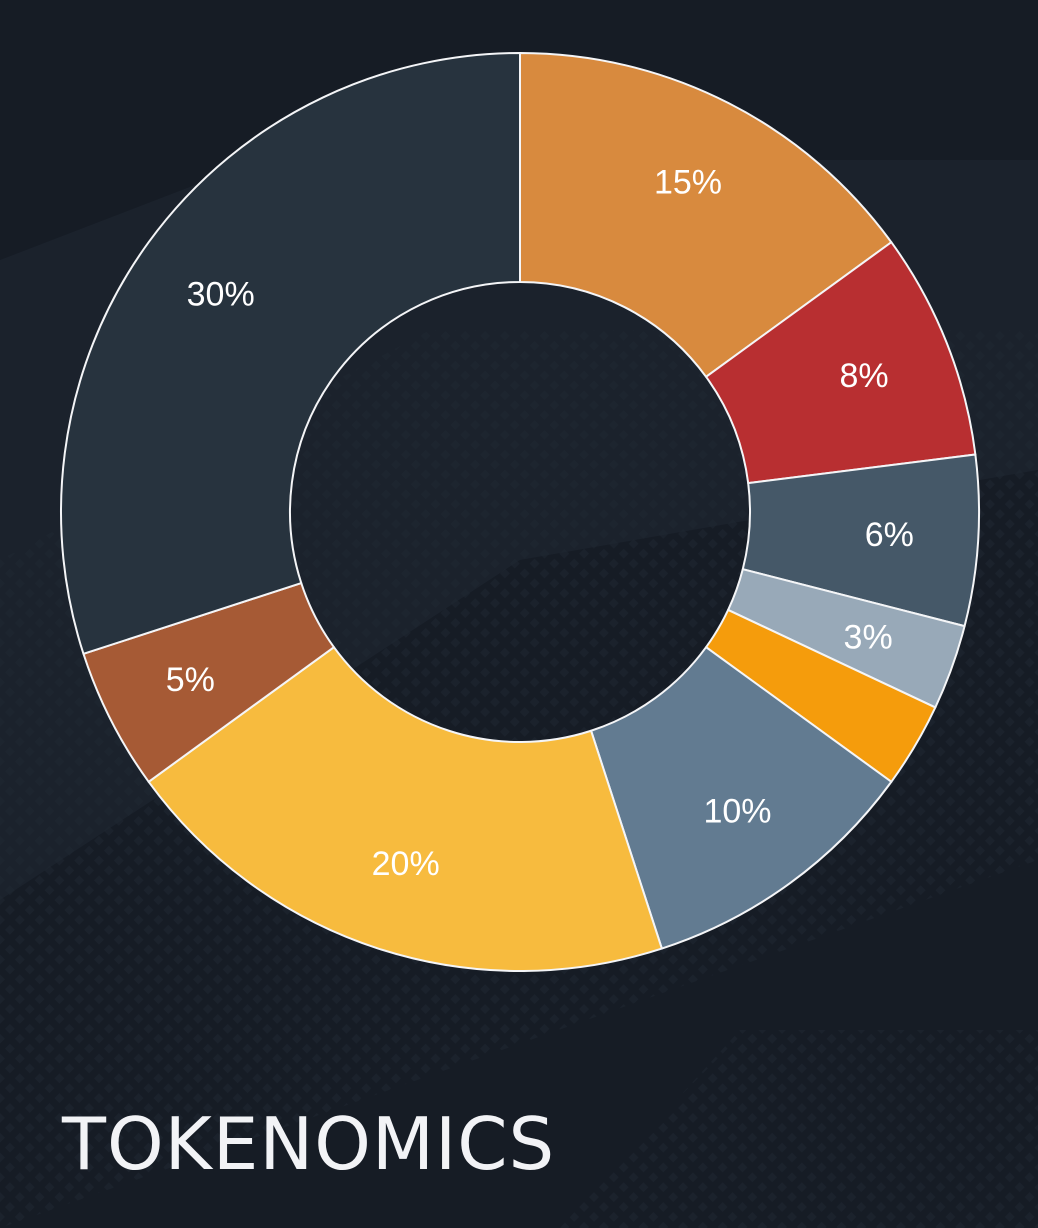  Describe the element at coordinates (868, 637) in the screenshot. I see `slice-label-4: 3%` at that location.